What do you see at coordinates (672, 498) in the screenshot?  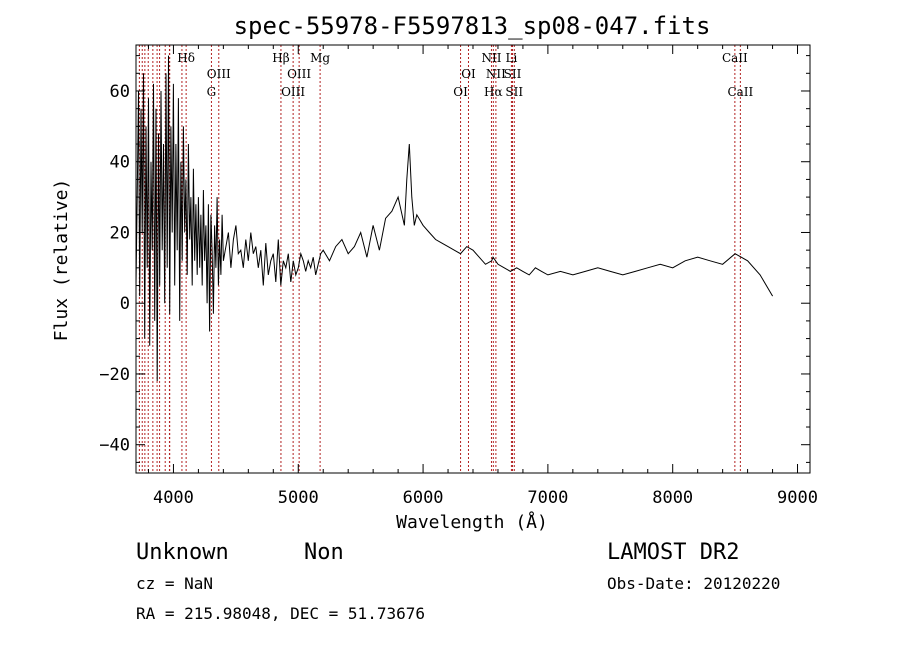 I see `x-tick-label: 8000` at bounding box center [672, 498].